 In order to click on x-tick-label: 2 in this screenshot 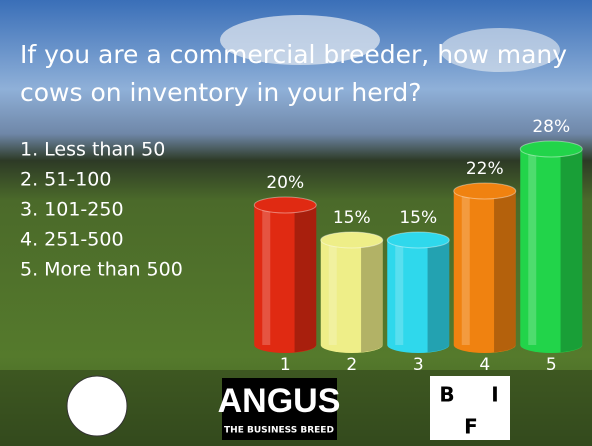, I will do `click(351, 365)`.